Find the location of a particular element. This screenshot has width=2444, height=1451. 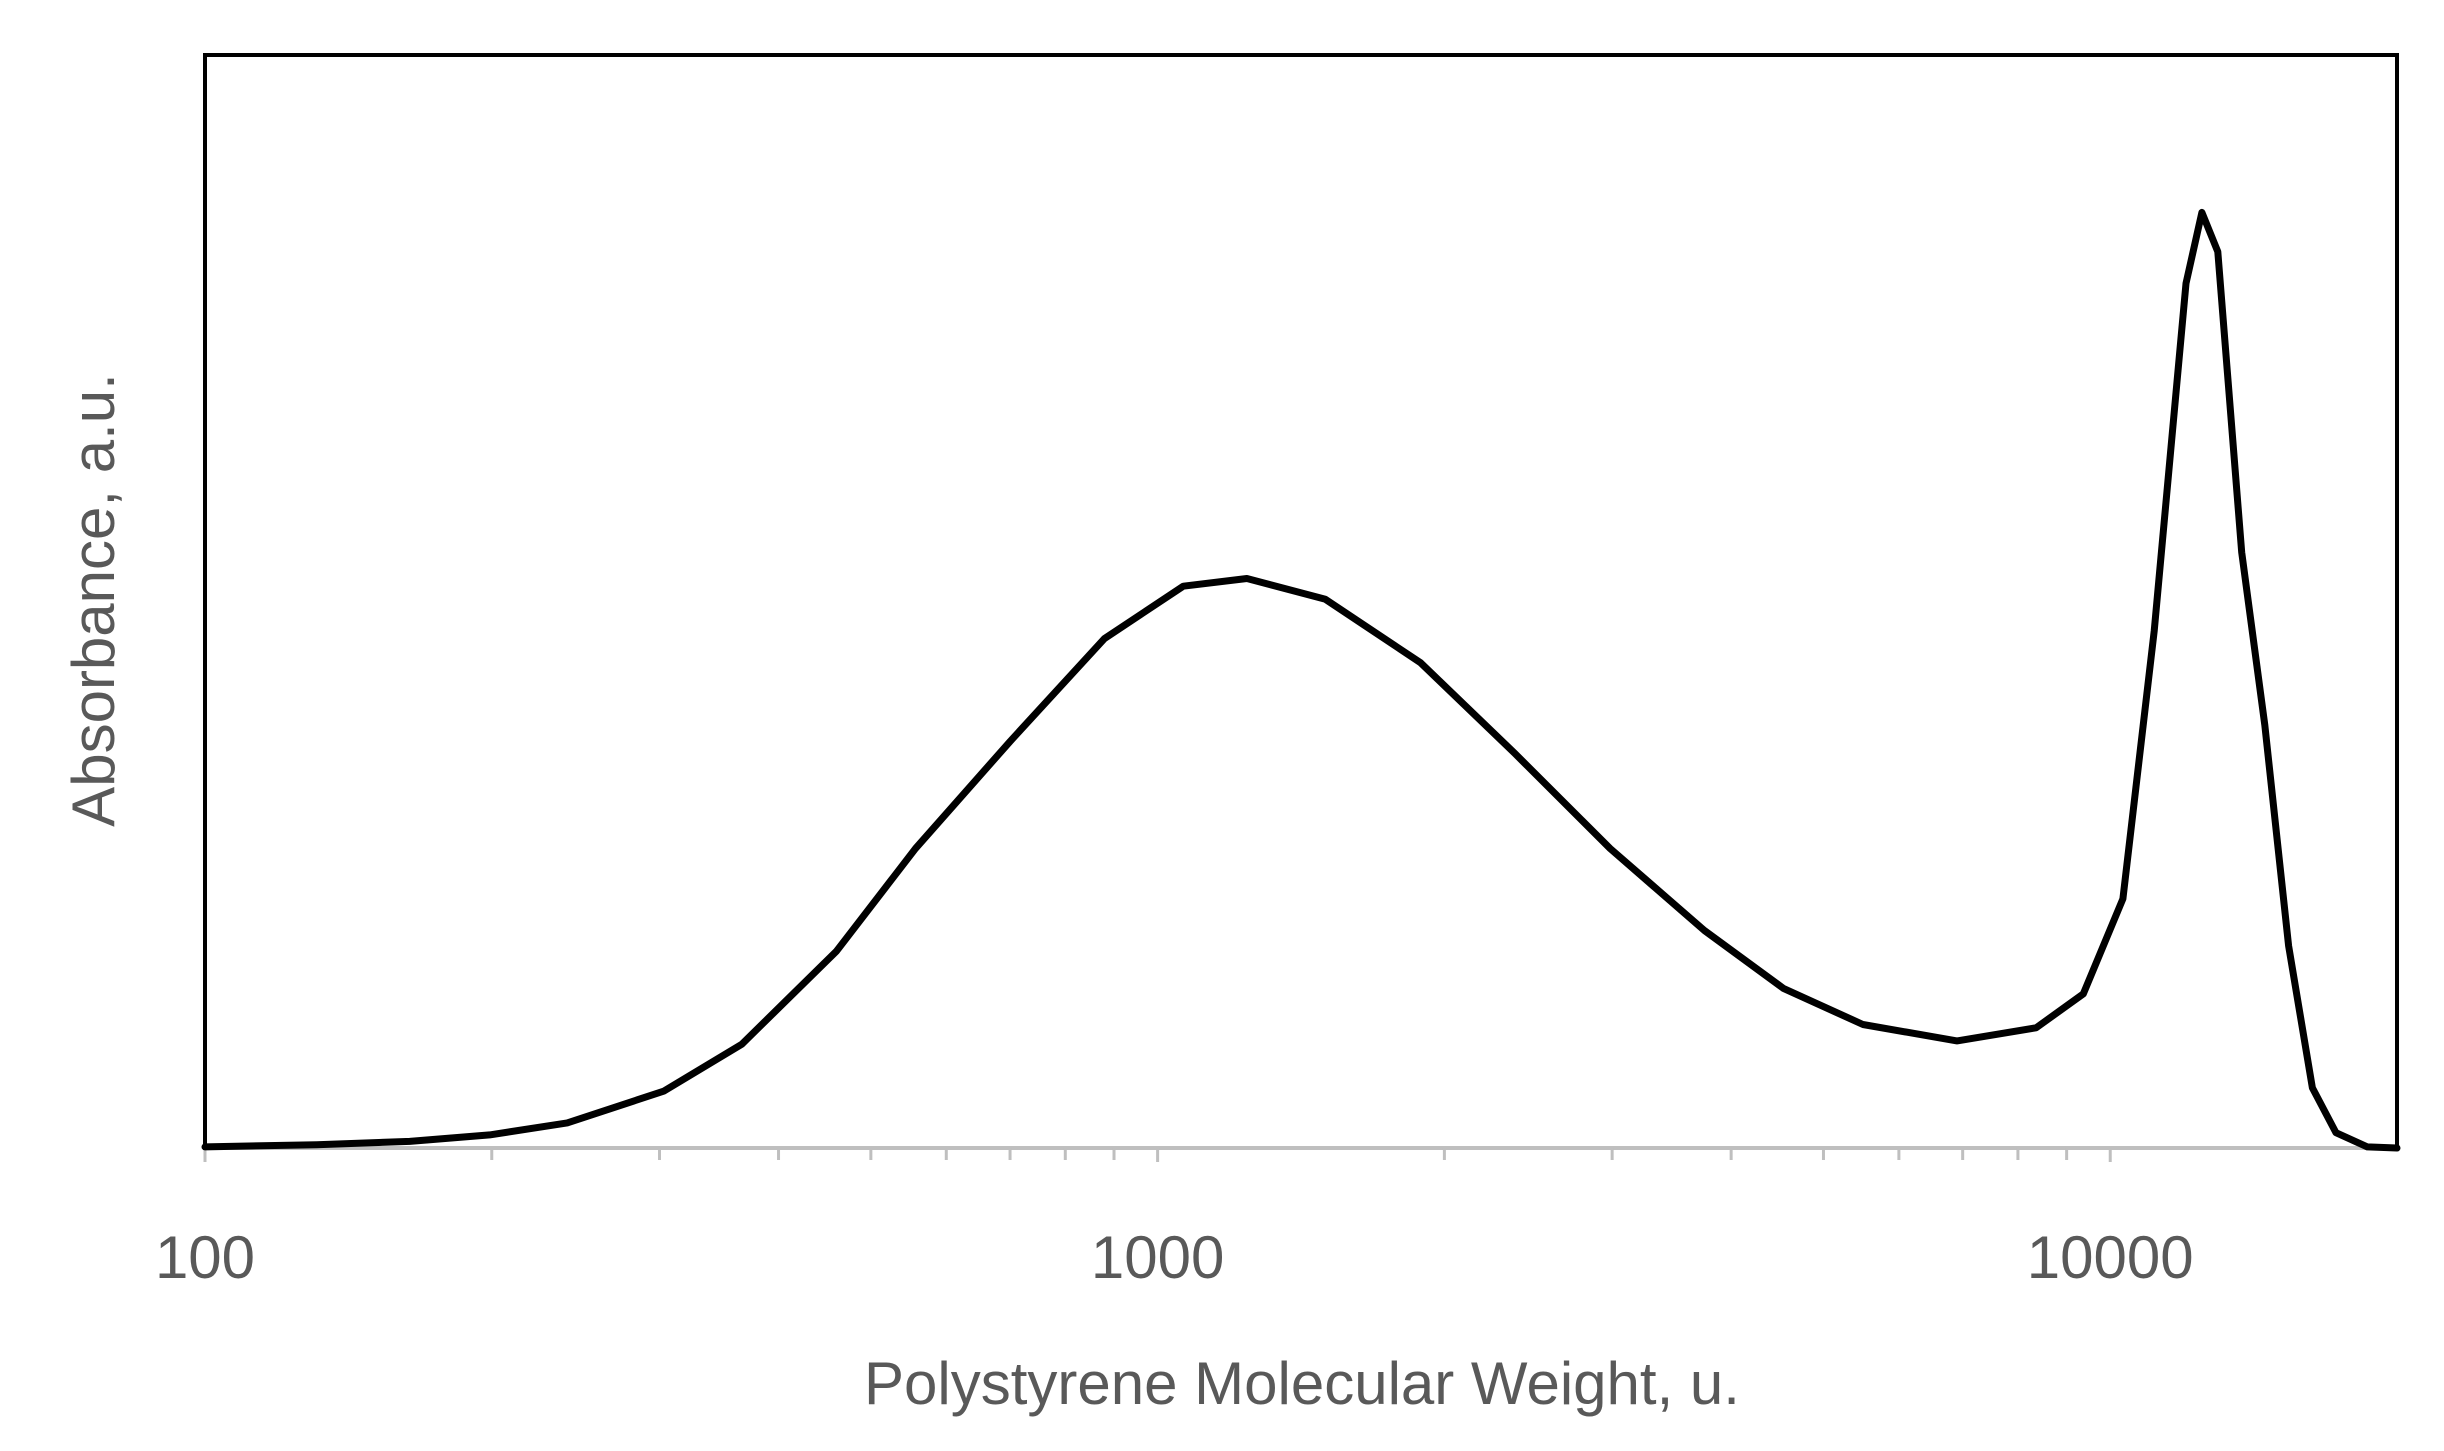

x-tick-label: 10000 is located at coordinates (2110, 1257).